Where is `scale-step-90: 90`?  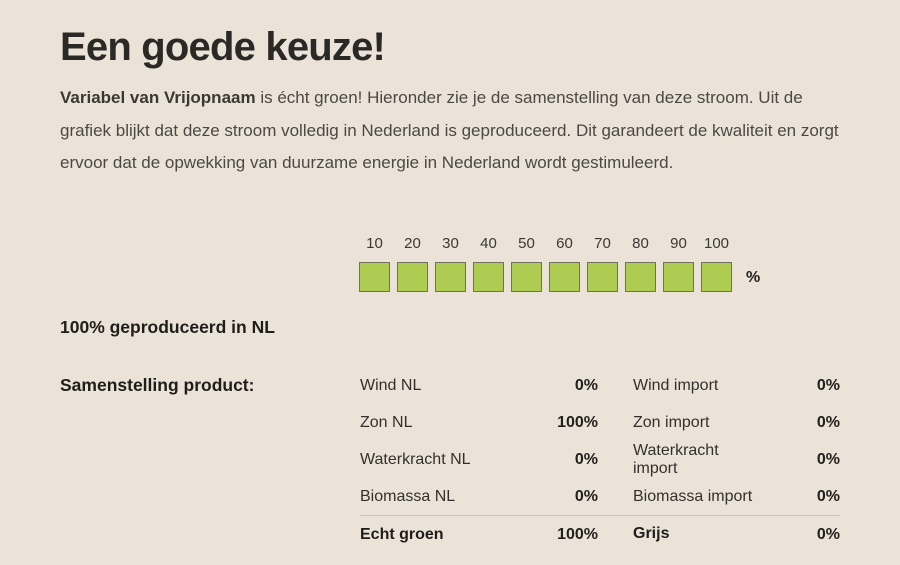
scale-step-90: 90 is located at coordinates (678, 263).